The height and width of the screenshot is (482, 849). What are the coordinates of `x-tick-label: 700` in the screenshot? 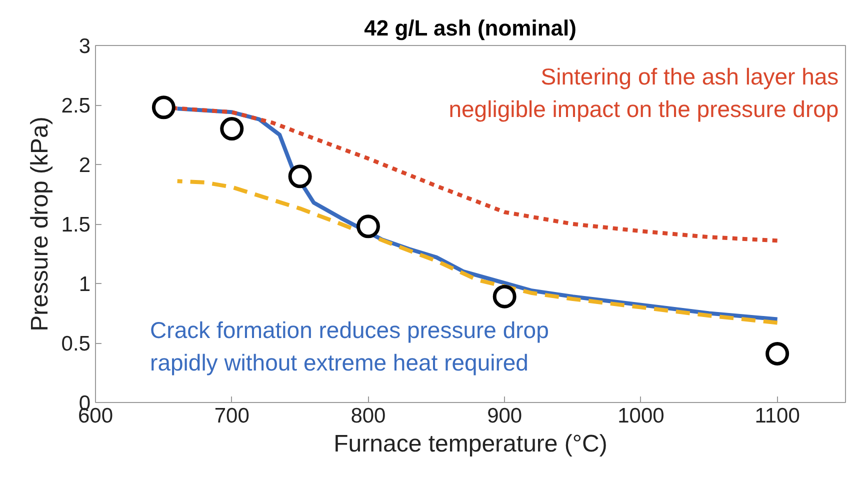 It's located at (232, 416).